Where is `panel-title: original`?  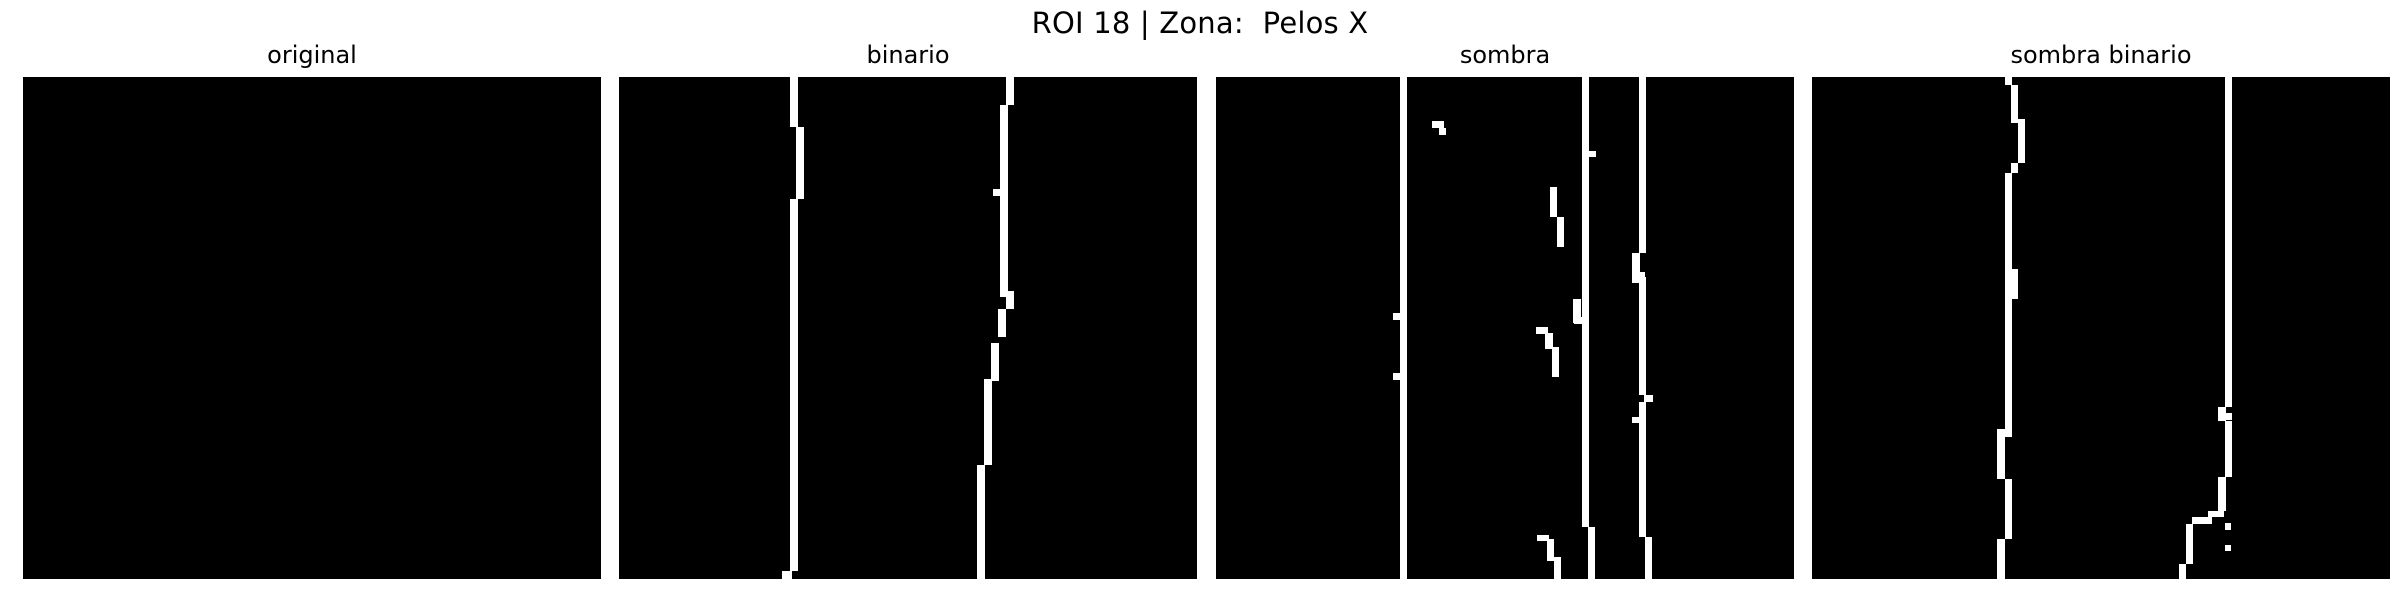
panel-title: original is located at coordinates (312, 55).